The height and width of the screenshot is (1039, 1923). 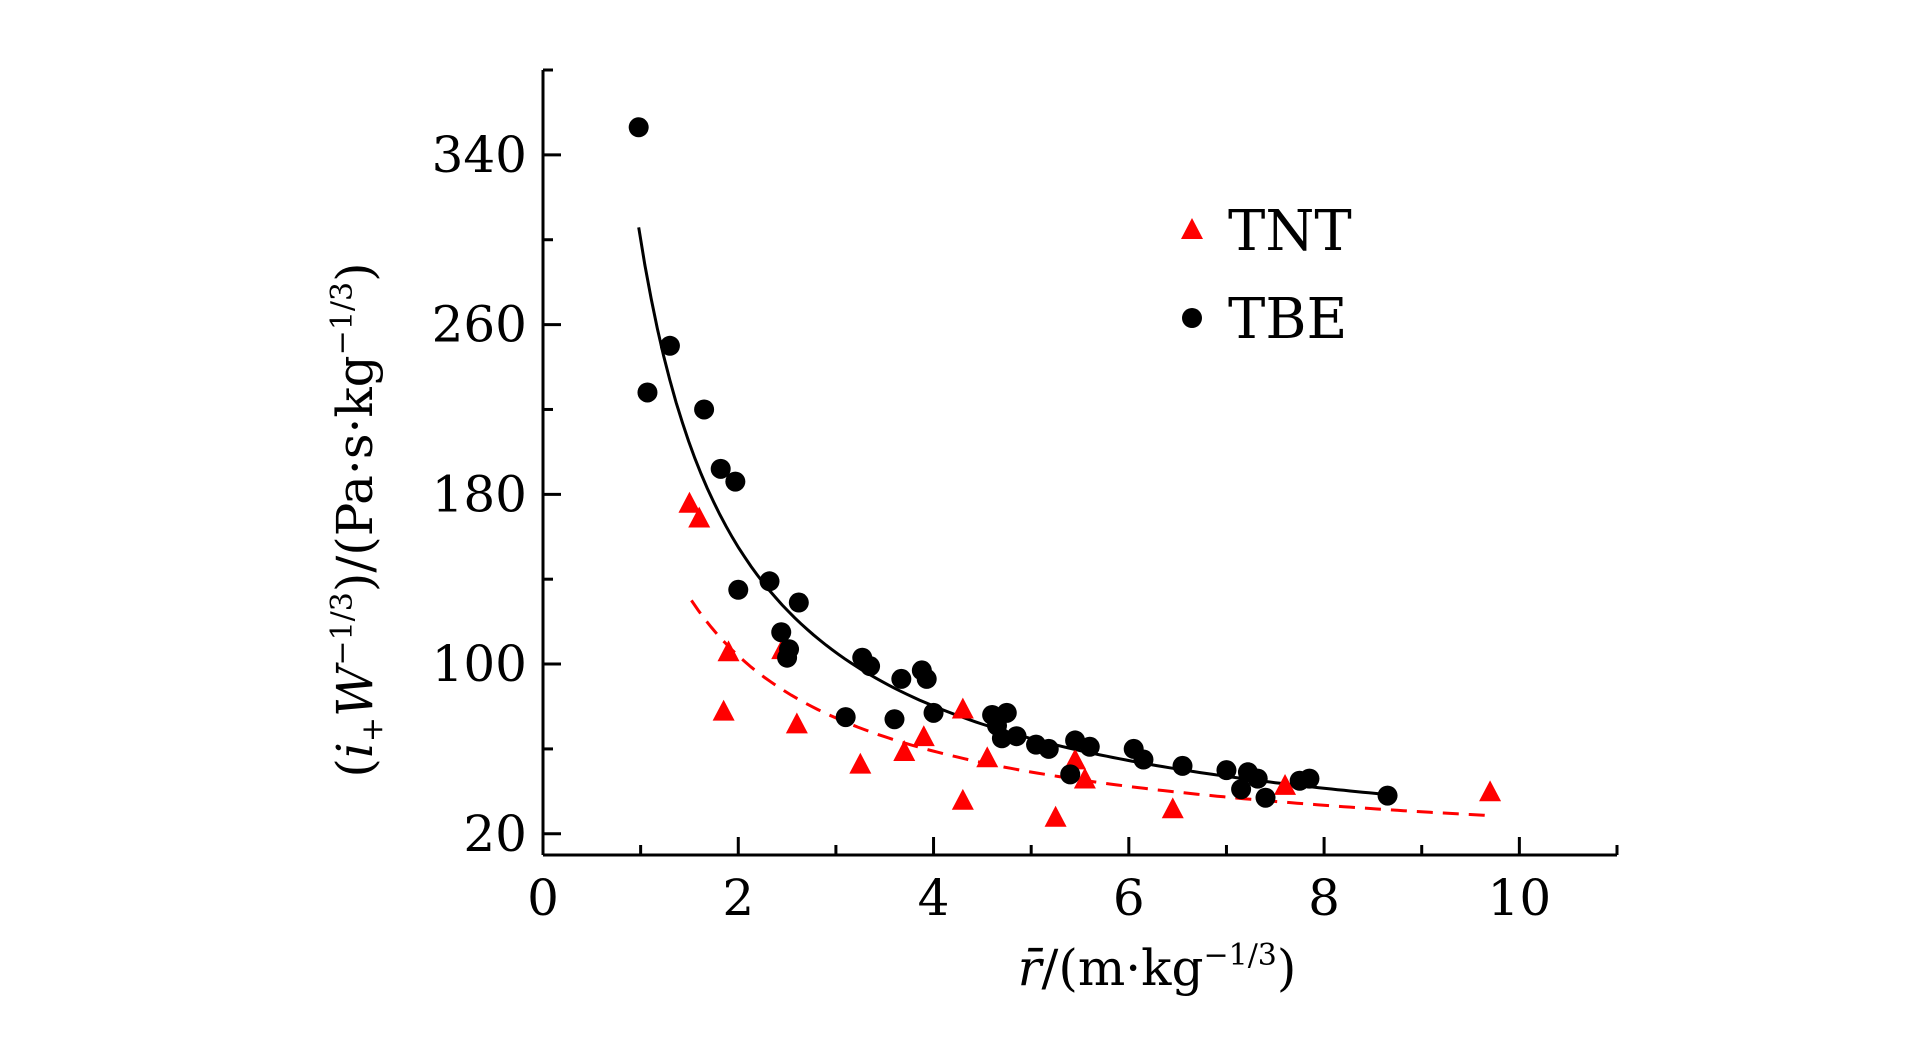 What do you see at coordinates (934, 898) in the screenshot?
I see `x-tick-label: 4` at bounding box center [934, 898].